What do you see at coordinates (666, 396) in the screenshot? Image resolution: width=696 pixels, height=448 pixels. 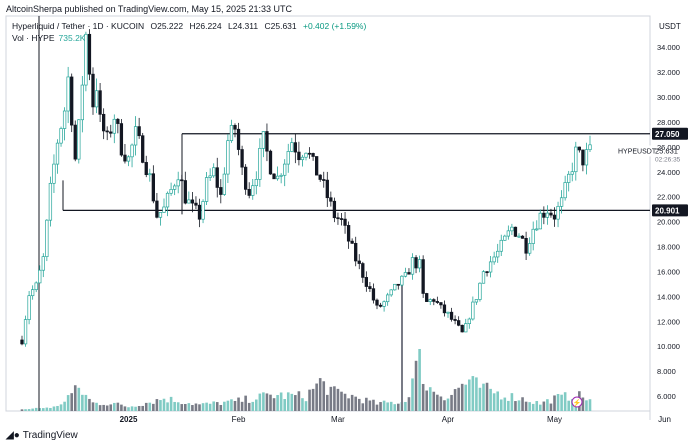 I see `y-tick-label: 6.000` at bounding box center [666, 396].